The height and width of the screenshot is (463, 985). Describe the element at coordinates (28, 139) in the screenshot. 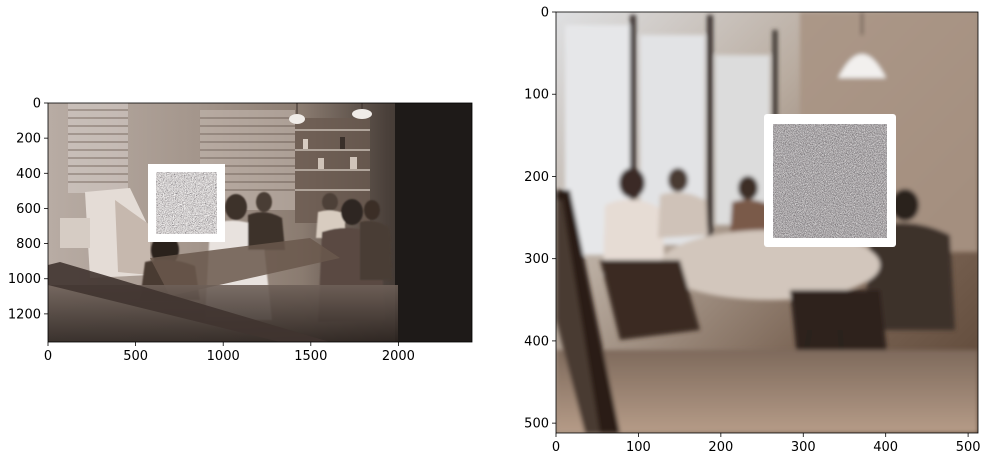

I see `left-ytick-label: 200` at that location.